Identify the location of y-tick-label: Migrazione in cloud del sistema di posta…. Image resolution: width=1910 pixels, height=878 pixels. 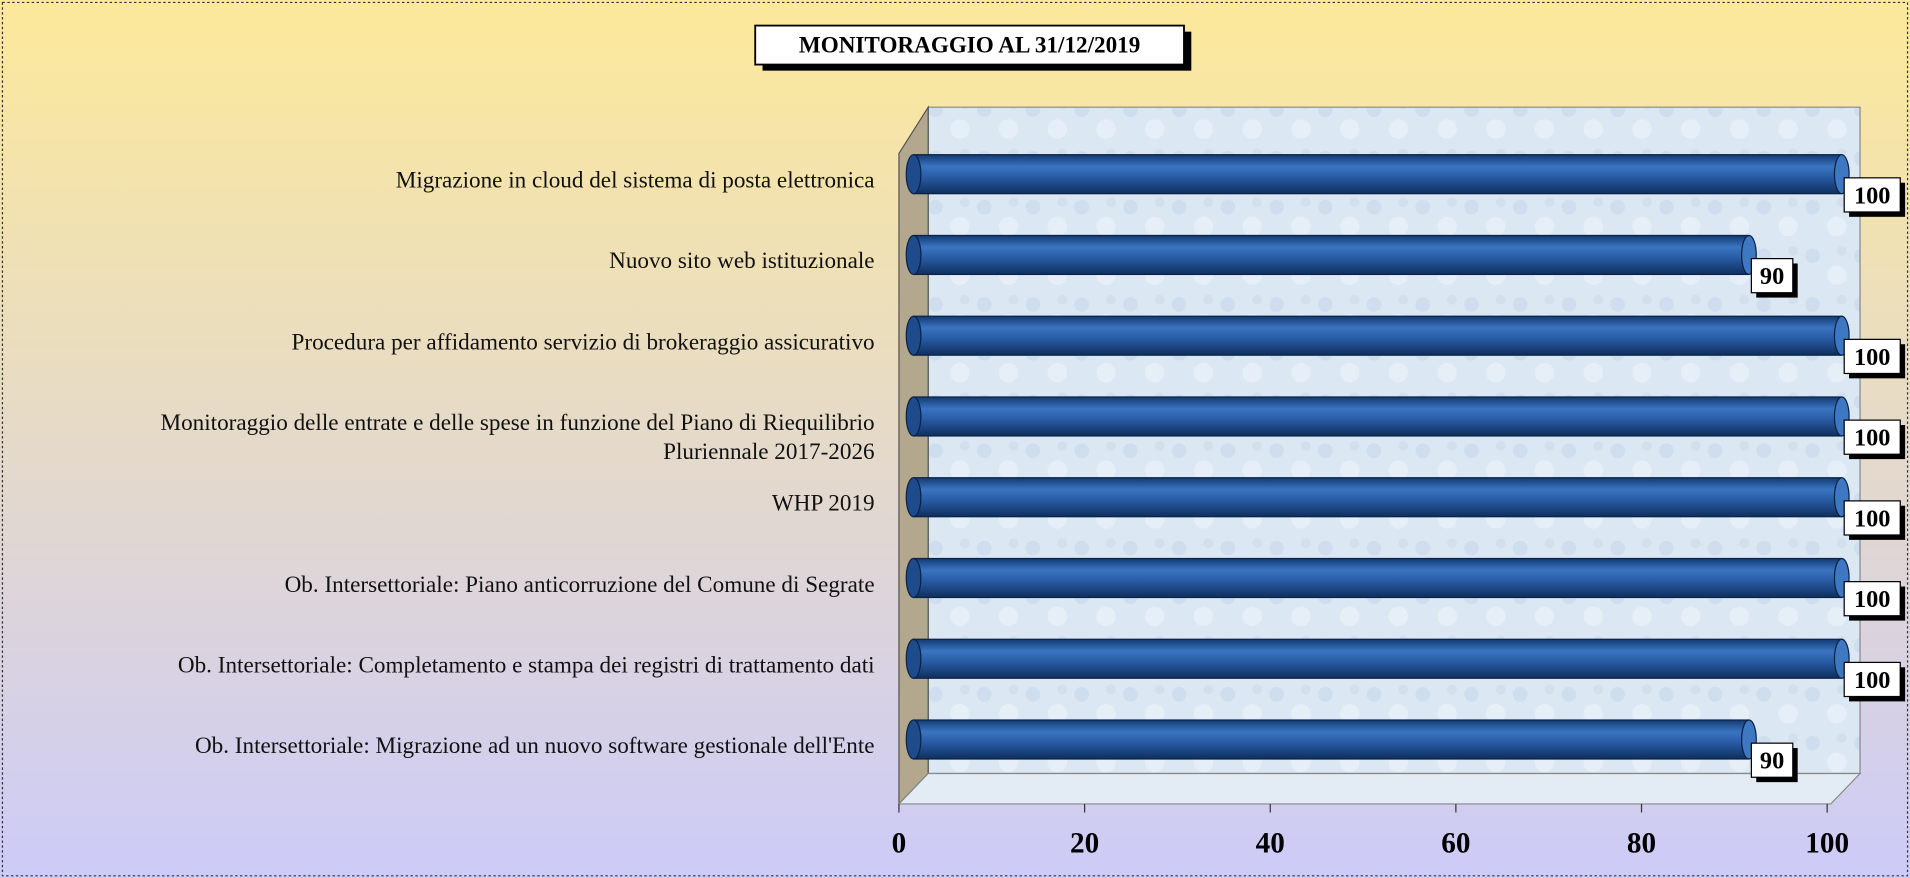
(635, 181).